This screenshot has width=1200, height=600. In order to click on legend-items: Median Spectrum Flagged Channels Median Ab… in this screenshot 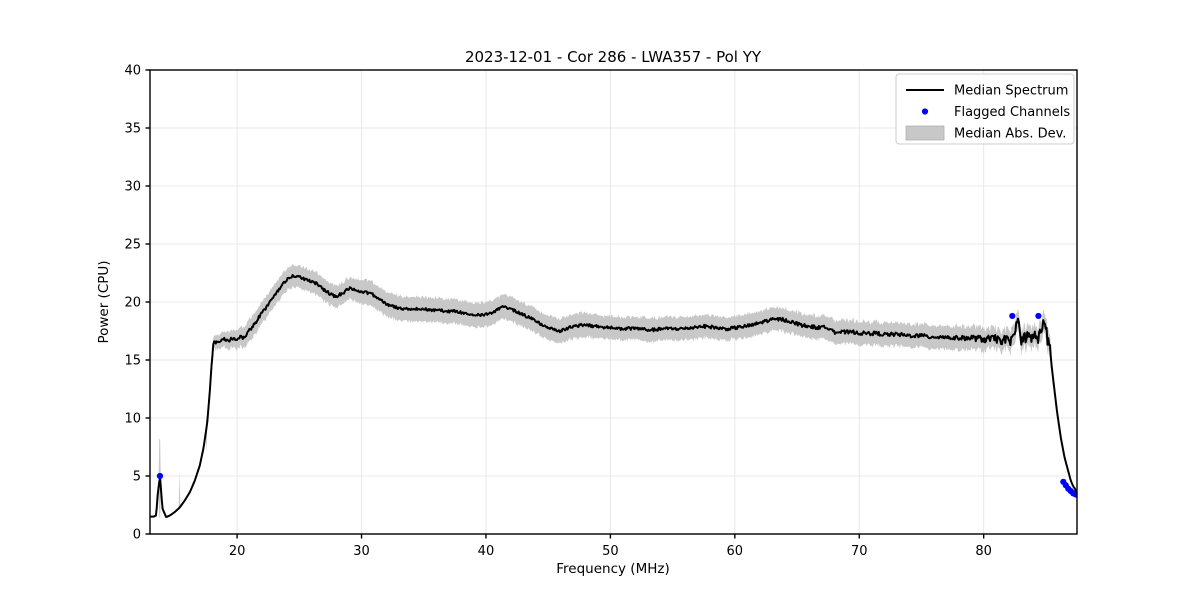, I will do `click(987, 113)`.